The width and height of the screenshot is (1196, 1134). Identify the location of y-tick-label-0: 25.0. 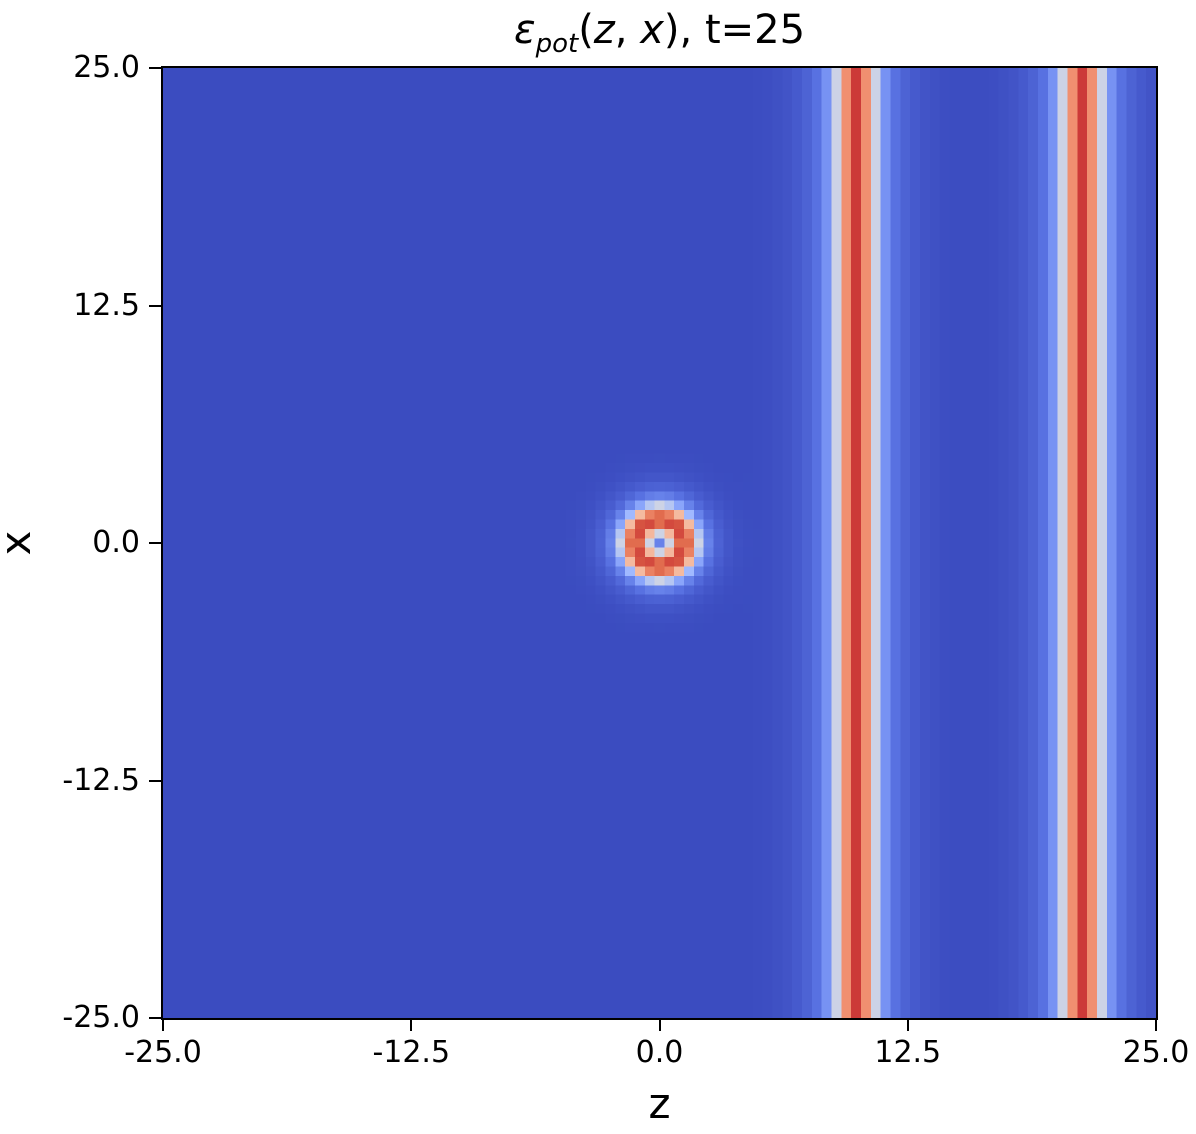
(106, 67).